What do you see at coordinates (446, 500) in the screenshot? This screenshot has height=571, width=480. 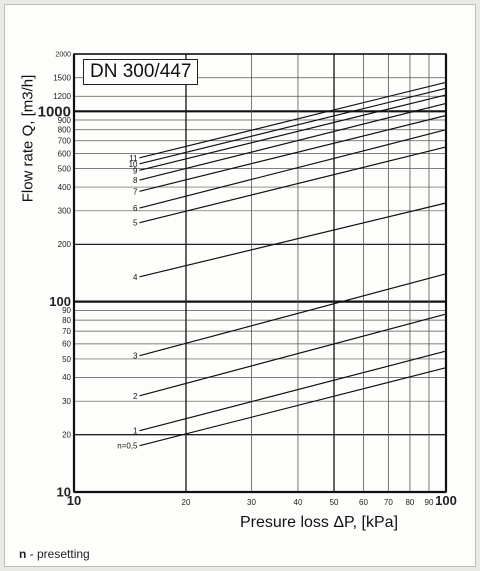 I see `x-tick-label: 100` at bounding box center [446, 500].